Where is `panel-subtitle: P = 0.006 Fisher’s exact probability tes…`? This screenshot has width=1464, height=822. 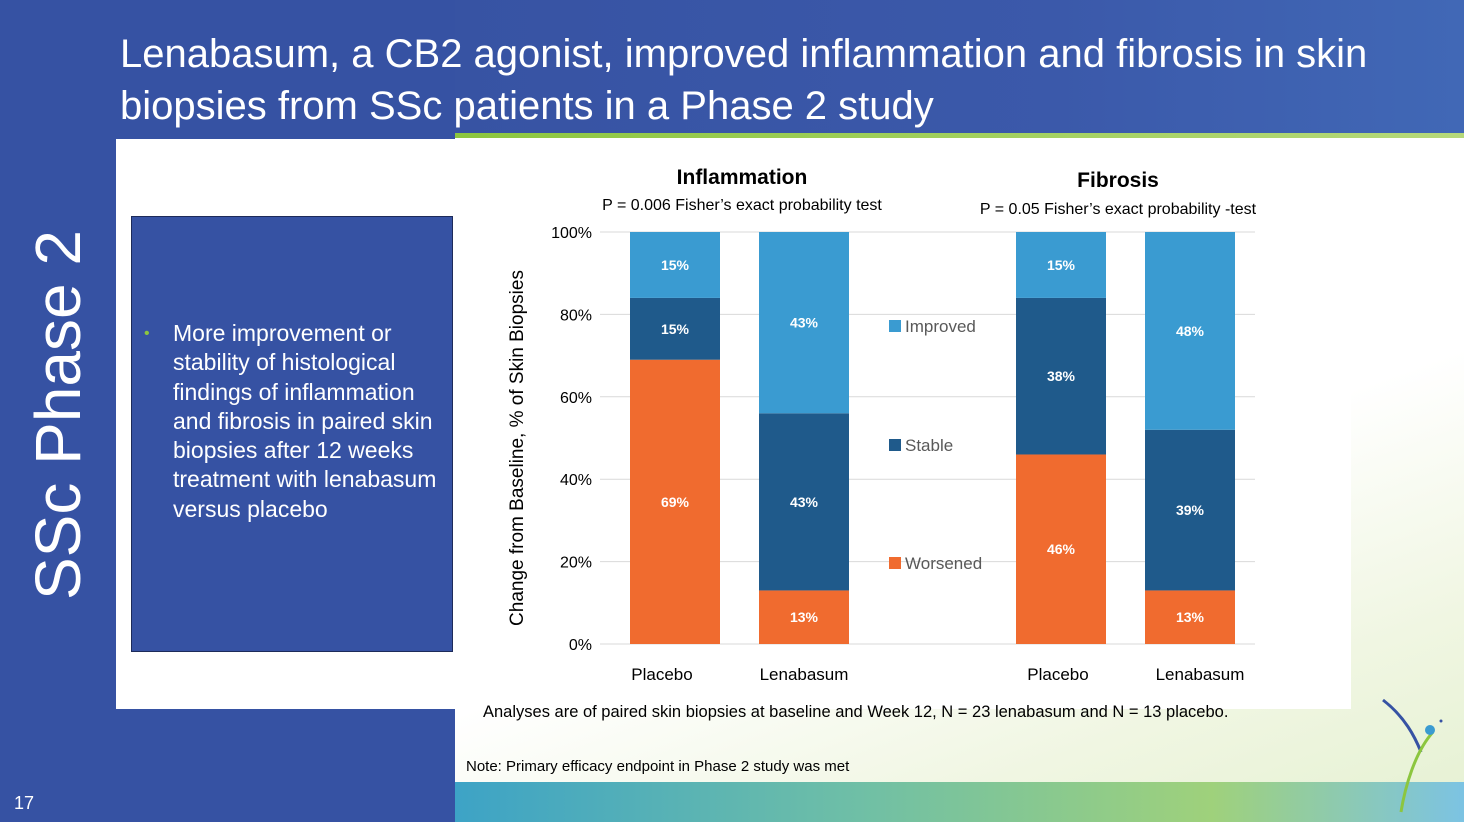 panel-subtitle: P = 0.006 Fisher’s exact probability tes… is located at coordinates (742, 205).